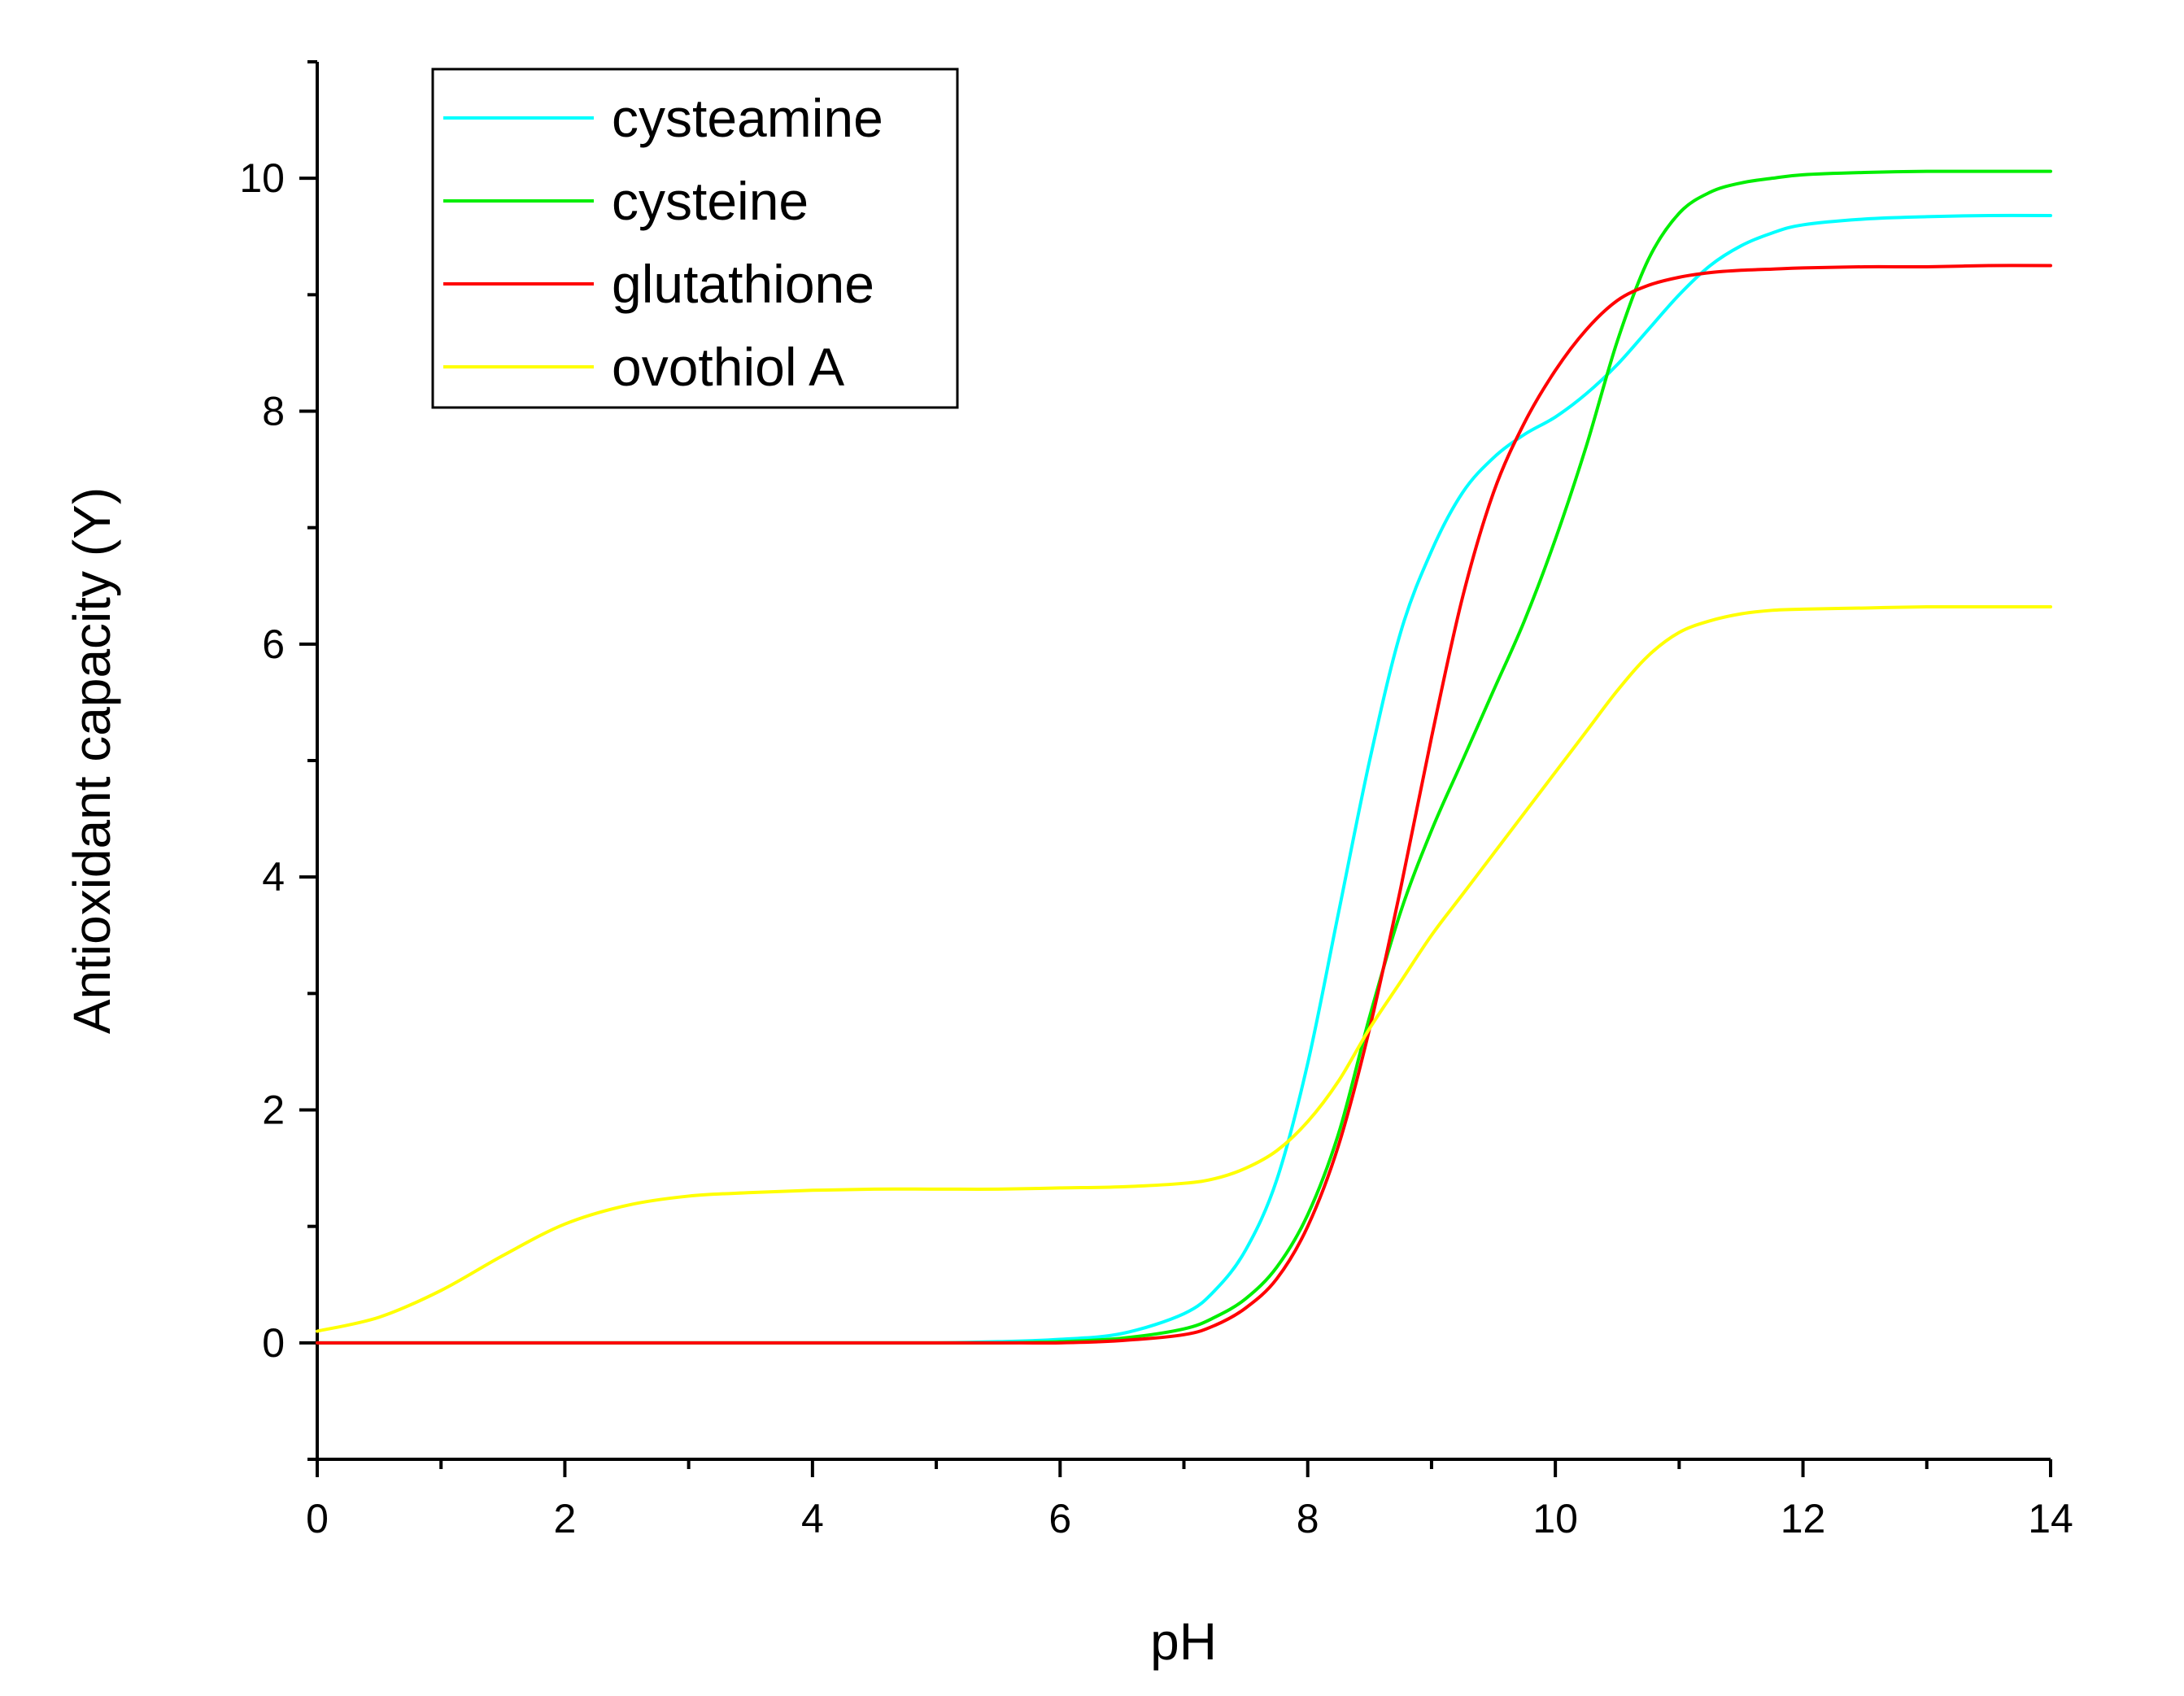 Image resolution: width=2184 pixels, height=1696 pixels. Describe the element at coordinates (743, 284) in the screenshot. I see `legend-label-glutathione: glutathione` at that location.